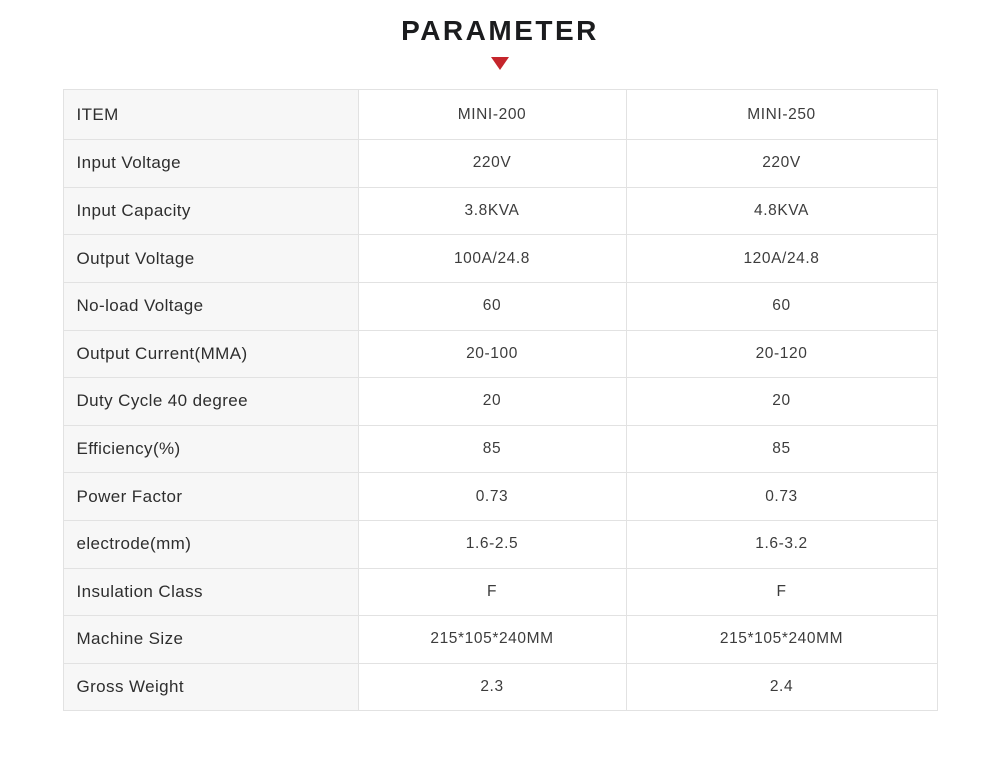  What do you see at coordinates (781, 258) in the screenshot?
I see `row-value-mini-250: 120A/24.8` at bounding box center [781, 258].